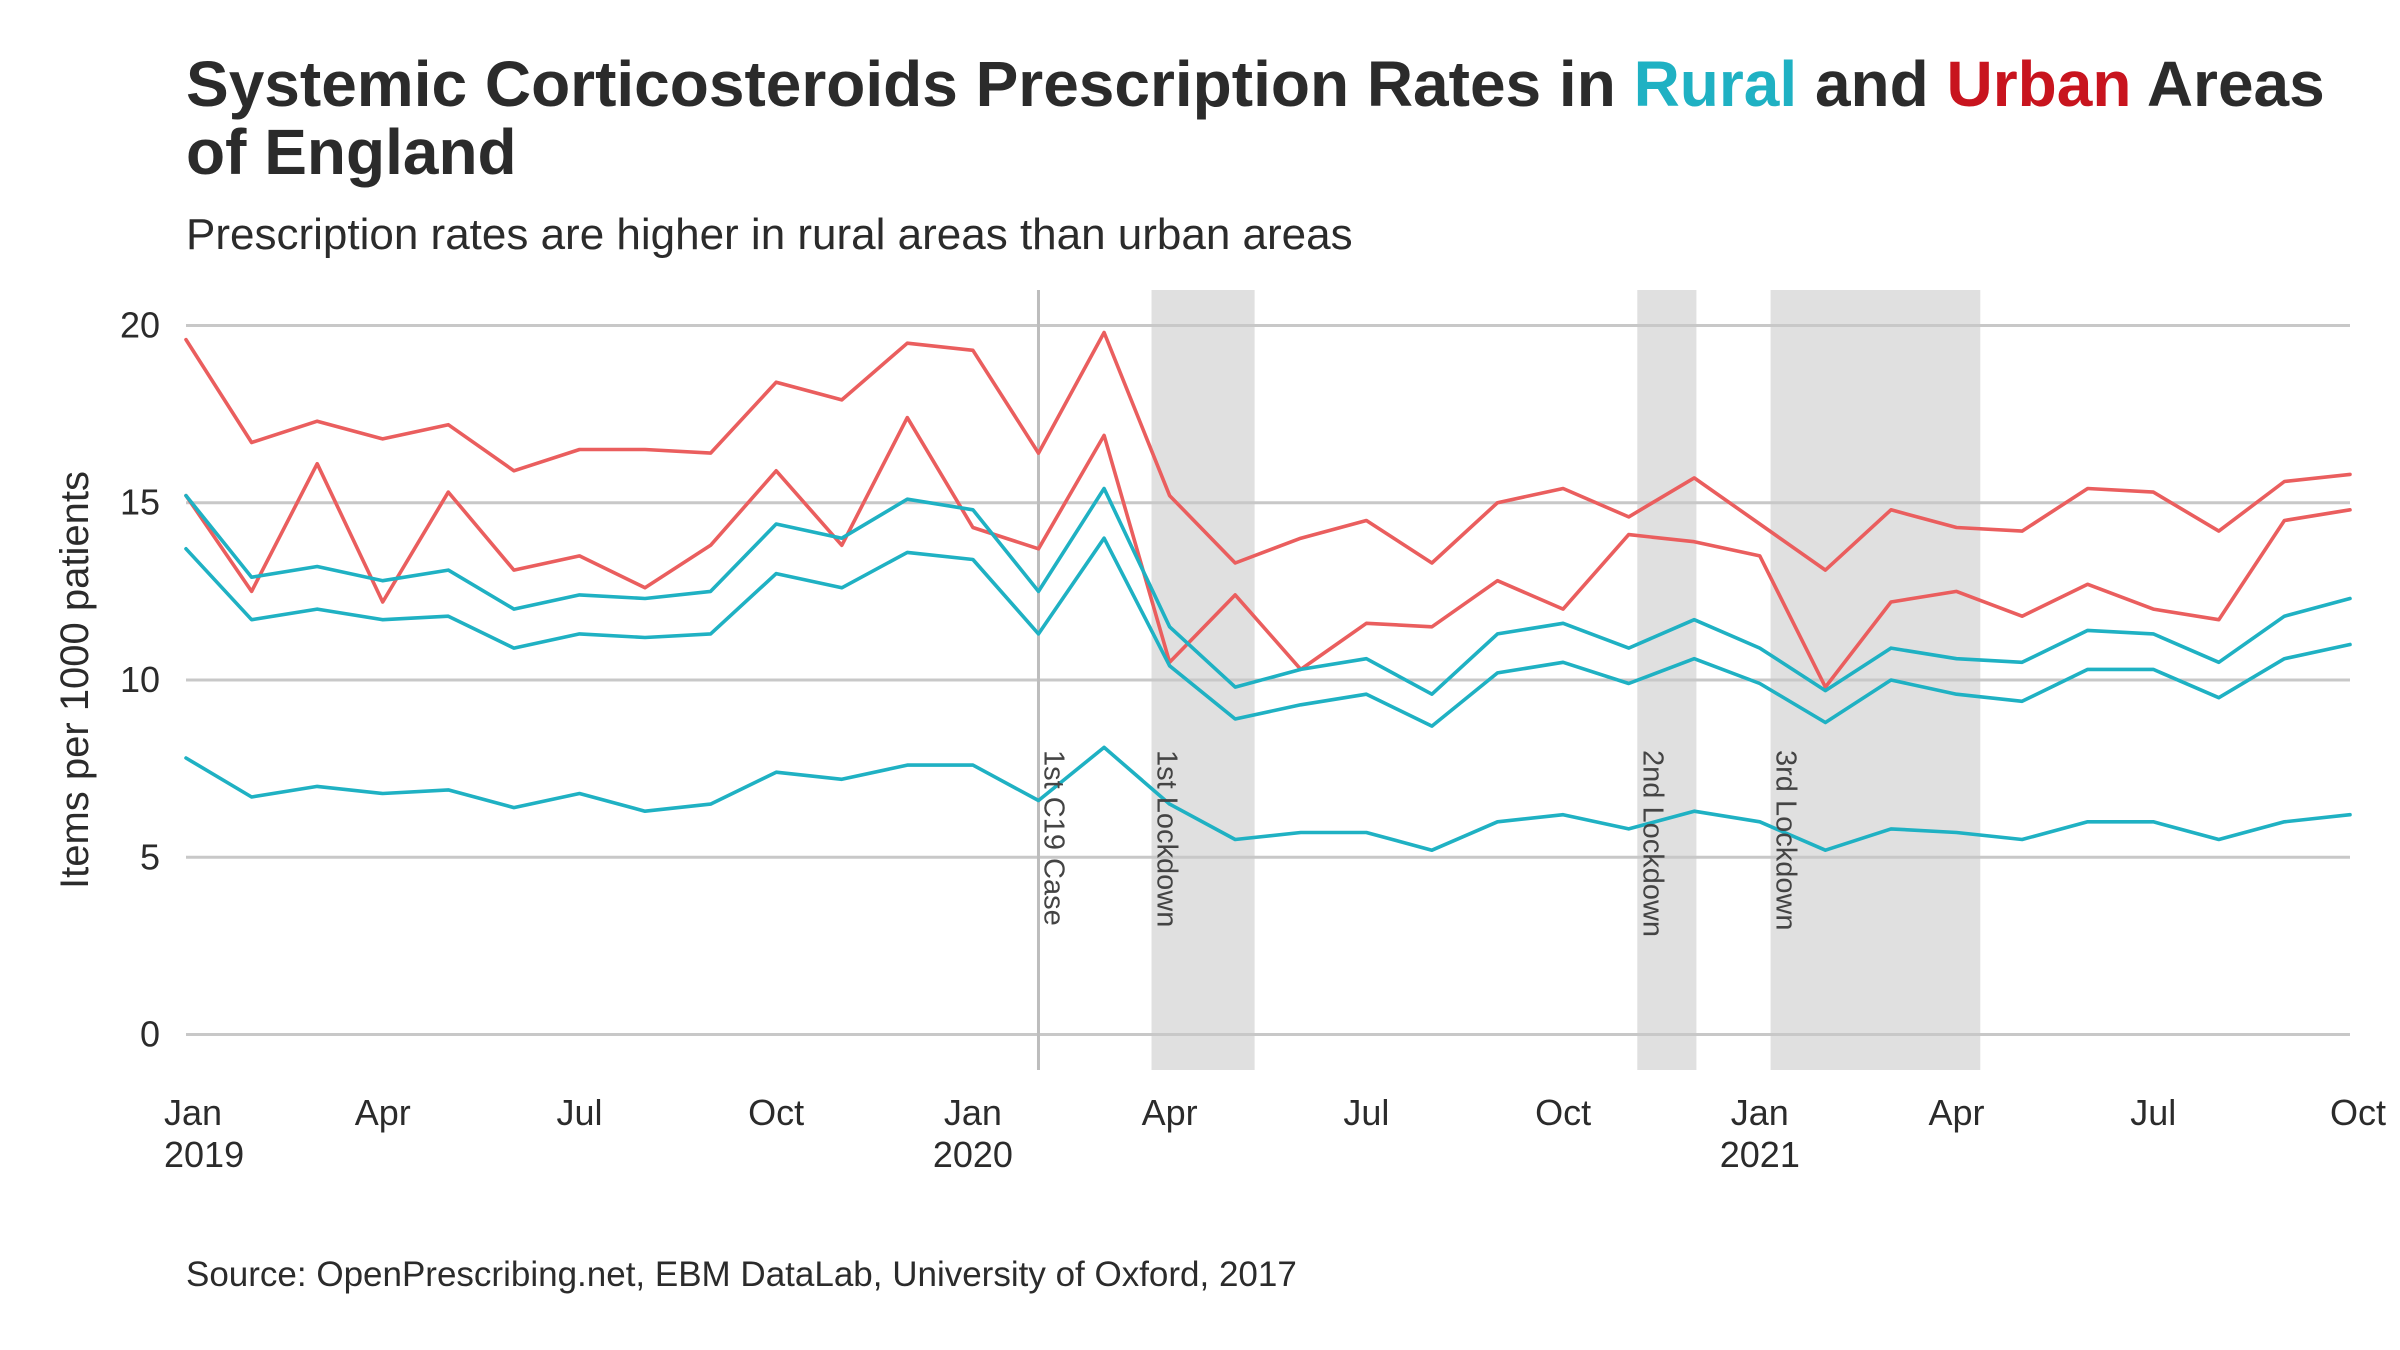 The image size is (2400, 1350). I want to click on x-tick-label-2021-04: Apr, so click(1957, 1112).